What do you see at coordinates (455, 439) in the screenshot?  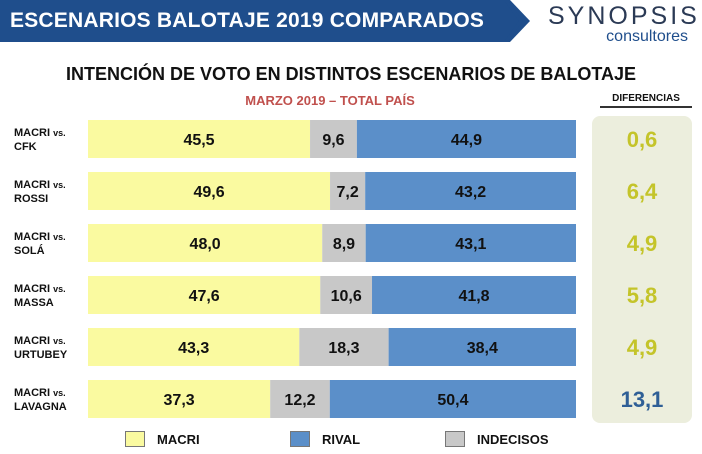 I see `legend-swatch-indecisos` at bounding box center [455, 439].